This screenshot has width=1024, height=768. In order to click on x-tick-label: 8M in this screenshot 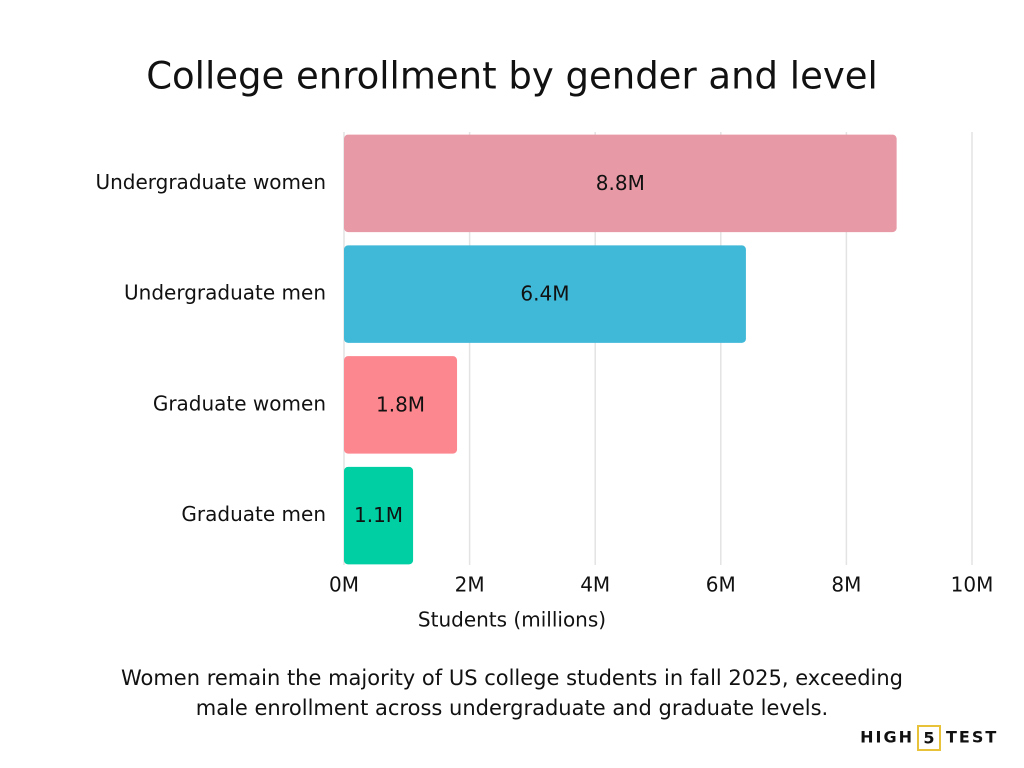, I will do `click(846, 585)`.